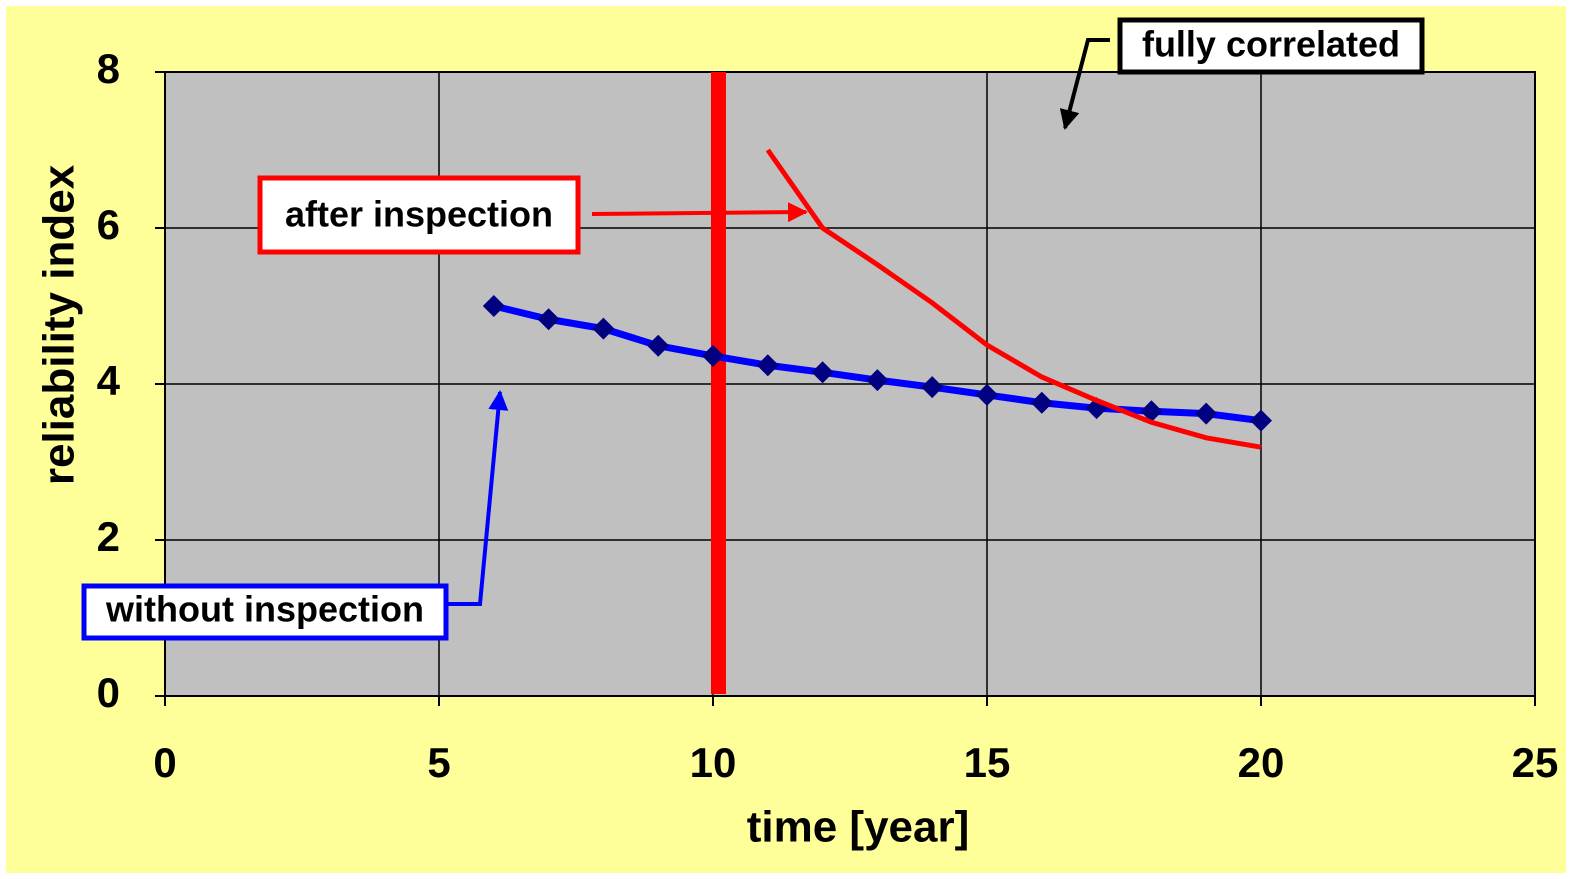 The width and height of the screenshot is (1572, 879). What do you see at coordinates (109, 380) in the screenshot?
I see `y-tick-label: 4` at bounding box center [109, 380].